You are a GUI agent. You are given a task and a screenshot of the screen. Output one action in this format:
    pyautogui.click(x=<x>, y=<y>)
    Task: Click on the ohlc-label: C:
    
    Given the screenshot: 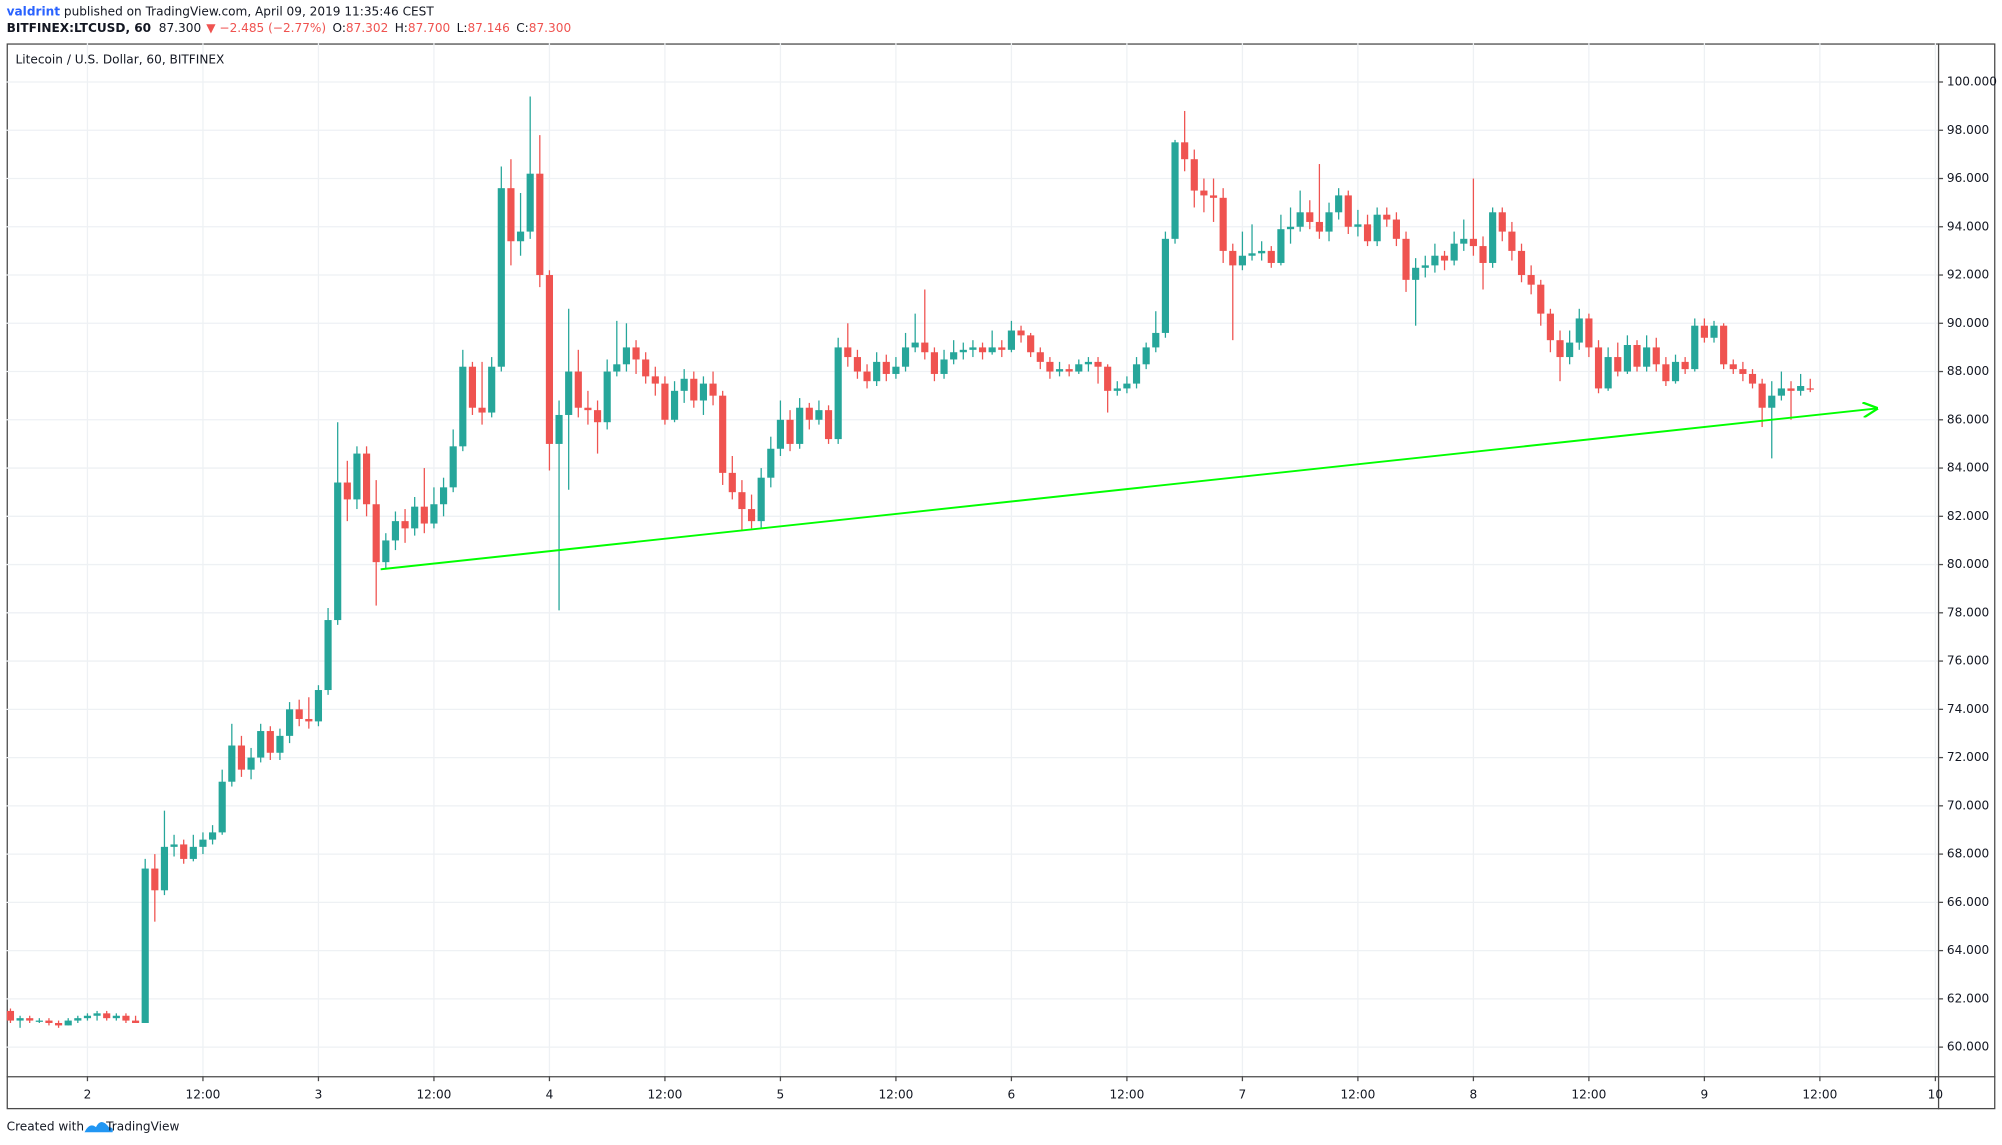 What is the action you would take?
    pyautogui.click(x=522, y=28)
    